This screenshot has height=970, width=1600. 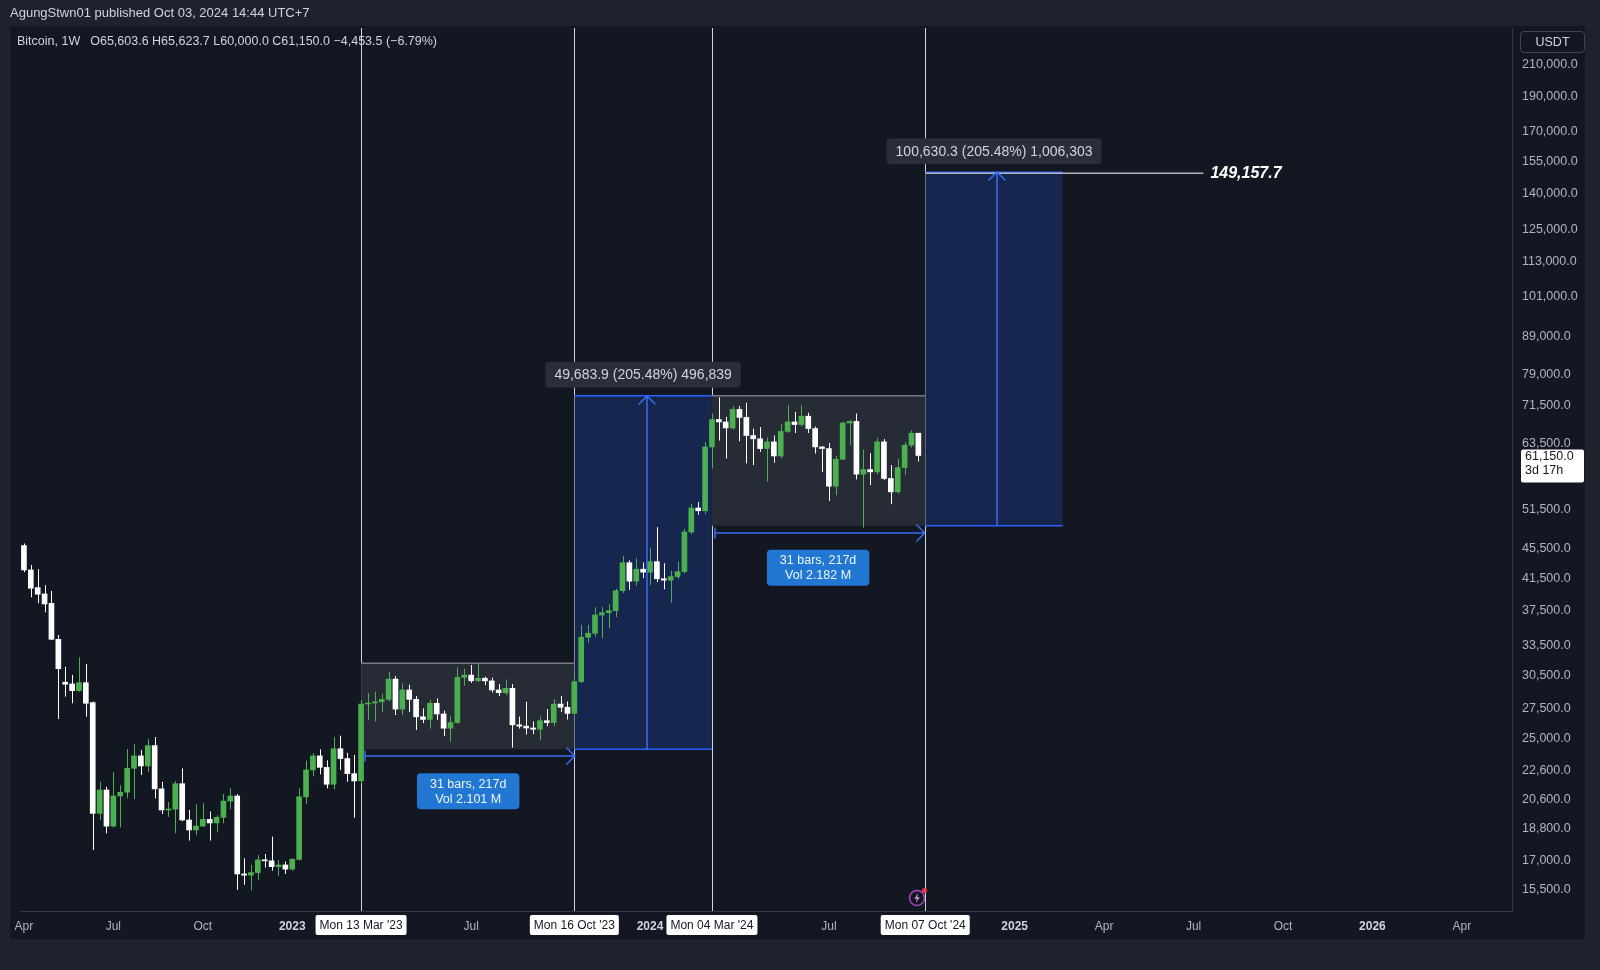 What do you see at coordinates (1546, 675) in the screenshot?
I see `y-tick-label: 30,500.0` at bounding box center [1546, 675].